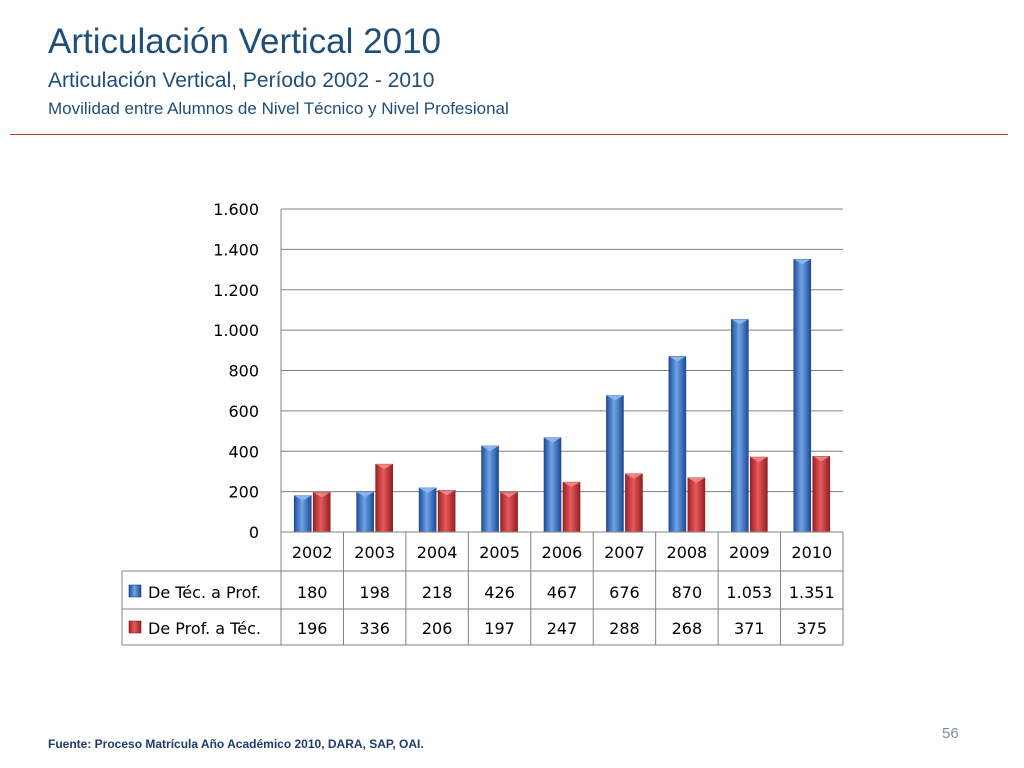 The height and width of the screenshot is (768, 1024). Describe the element at coordinates (499, 592) in the screenshot. I see `data-label: 426` at that location.